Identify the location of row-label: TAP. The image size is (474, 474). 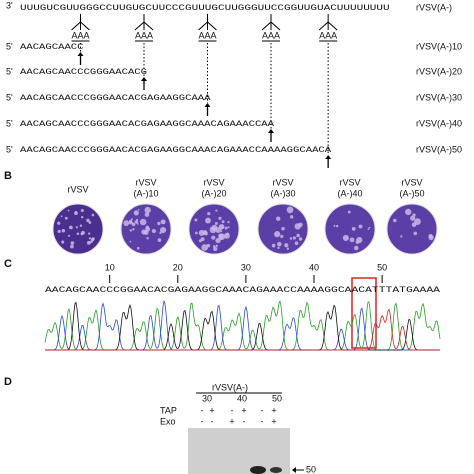
(168, 410).